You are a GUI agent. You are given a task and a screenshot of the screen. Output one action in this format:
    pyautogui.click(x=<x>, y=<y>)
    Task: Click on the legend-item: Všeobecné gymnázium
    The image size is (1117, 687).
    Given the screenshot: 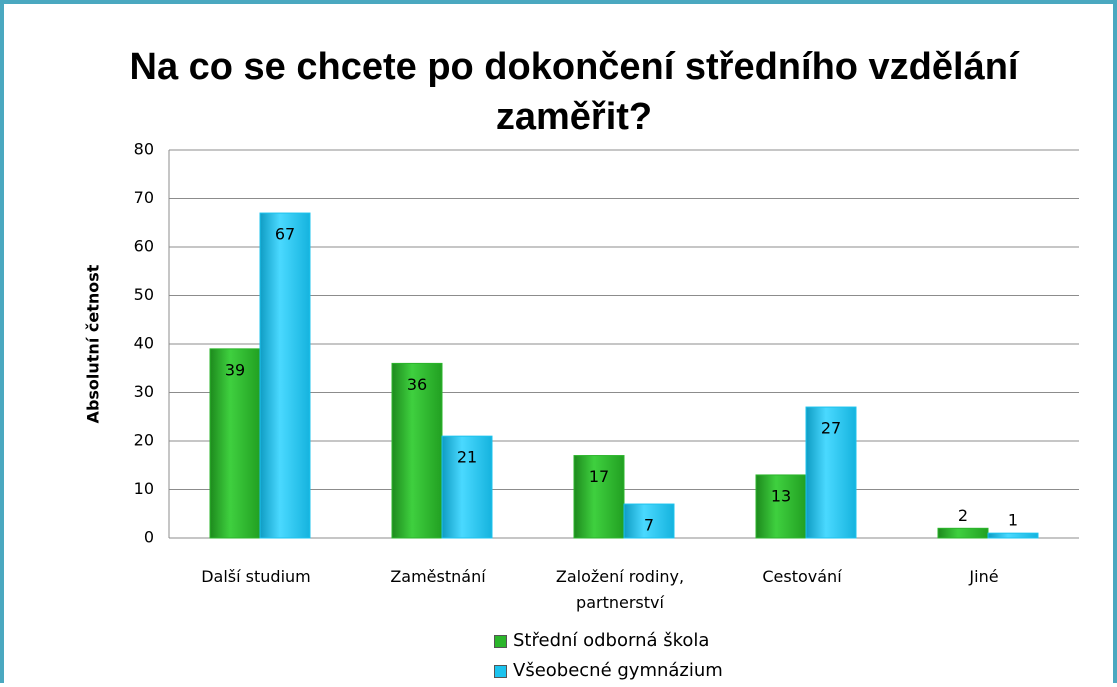 What is the action you would take?
    pyautogui.click(x=608, y=671)
    